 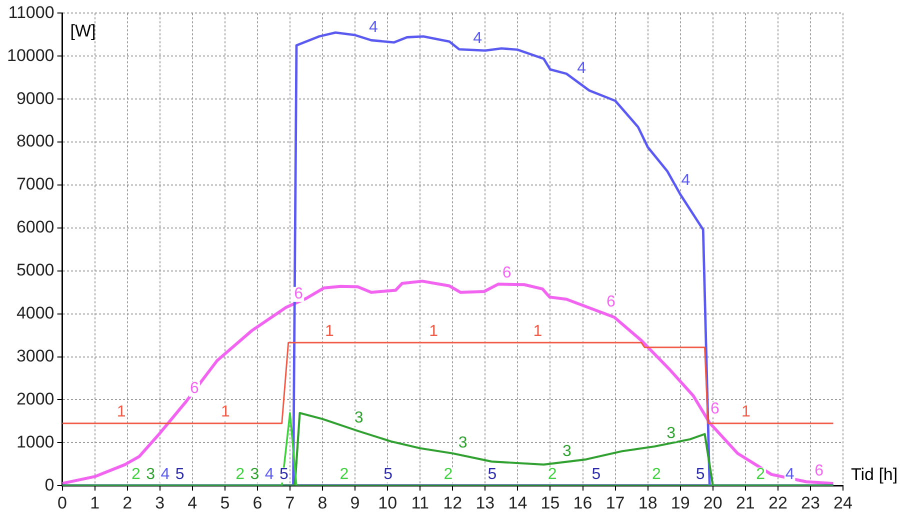 I want to click on x-tick-label: 9, so click(x=355, y=502).